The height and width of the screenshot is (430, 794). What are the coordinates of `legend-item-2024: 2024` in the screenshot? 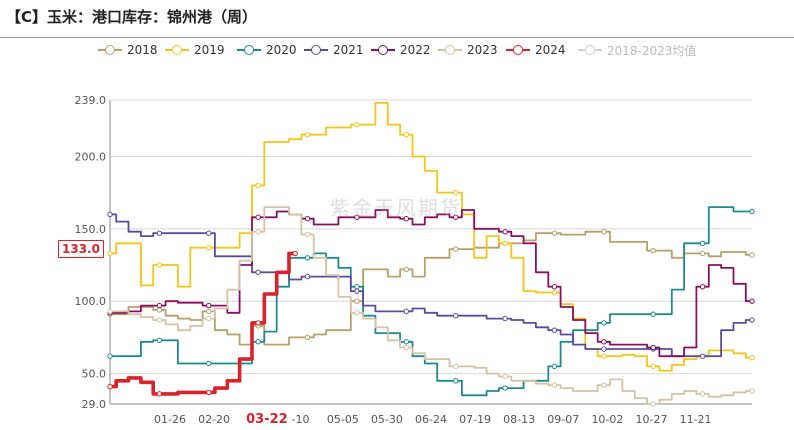 It's located at (536, 50).